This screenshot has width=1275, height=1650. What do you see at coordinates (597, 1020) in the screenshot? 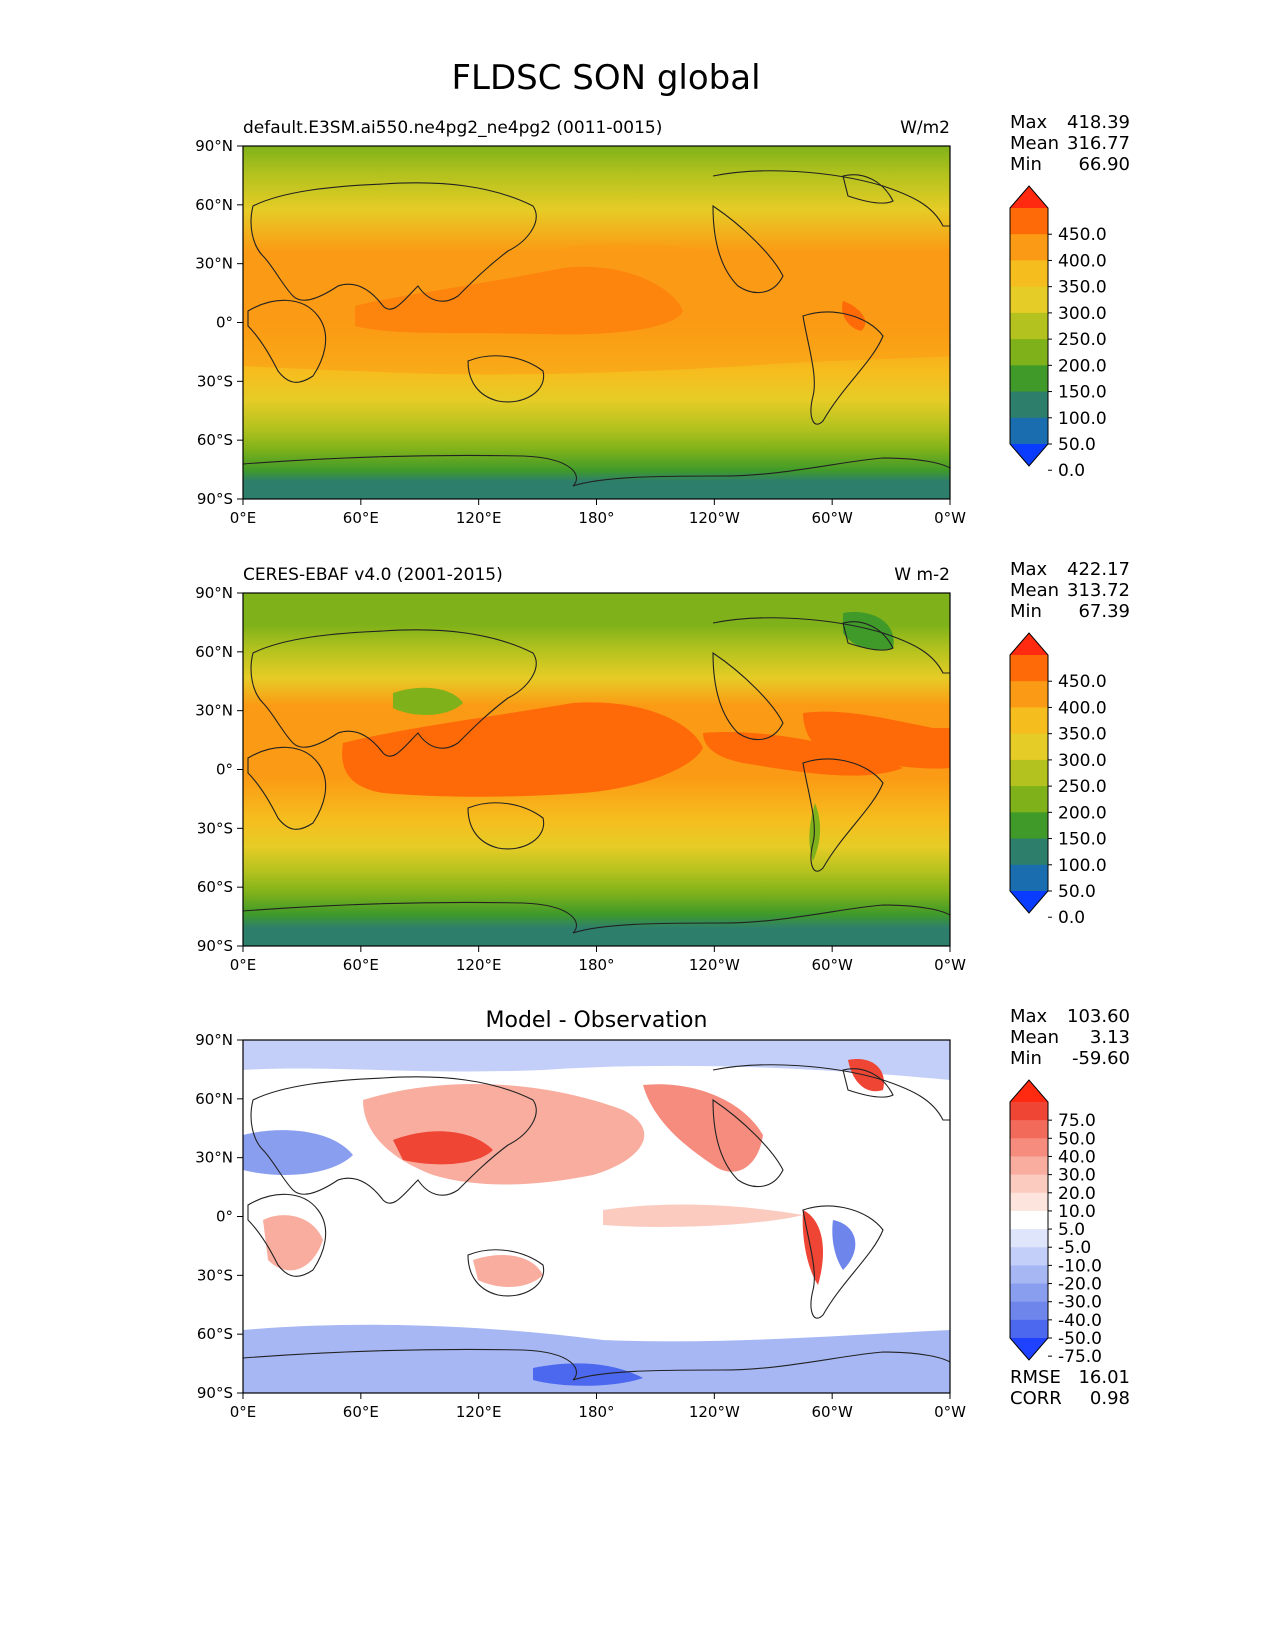
I see `panel-center-title: Model - Observation` at bounding box center [597, 1020].